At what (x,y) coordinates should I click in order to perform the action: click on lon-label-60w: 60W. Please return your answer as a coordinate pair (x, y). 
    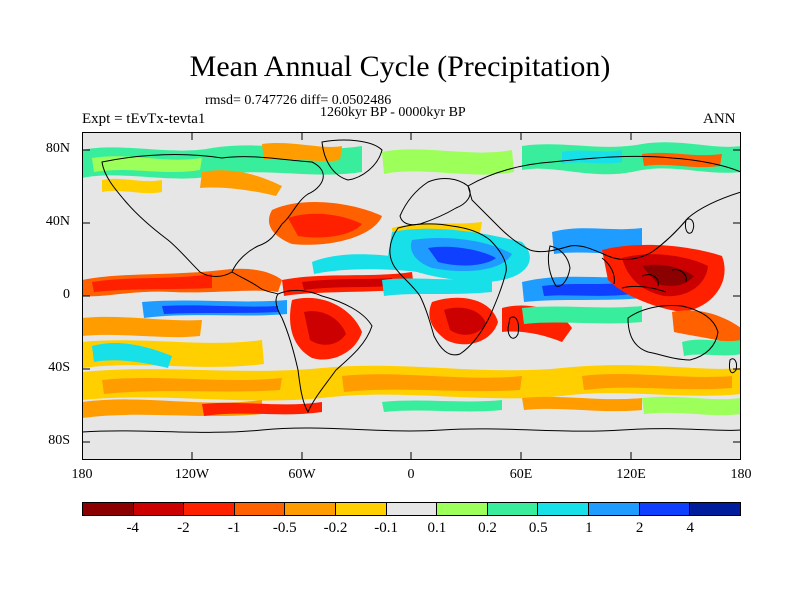
    Looking at the image, I should click on (302, 474).